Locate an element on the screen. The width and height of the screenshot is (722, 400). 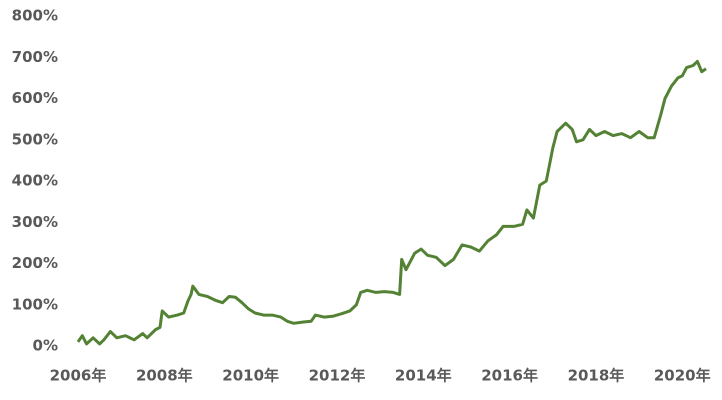
x-tick-label: 2020年 is located at coordinates (682, 376).